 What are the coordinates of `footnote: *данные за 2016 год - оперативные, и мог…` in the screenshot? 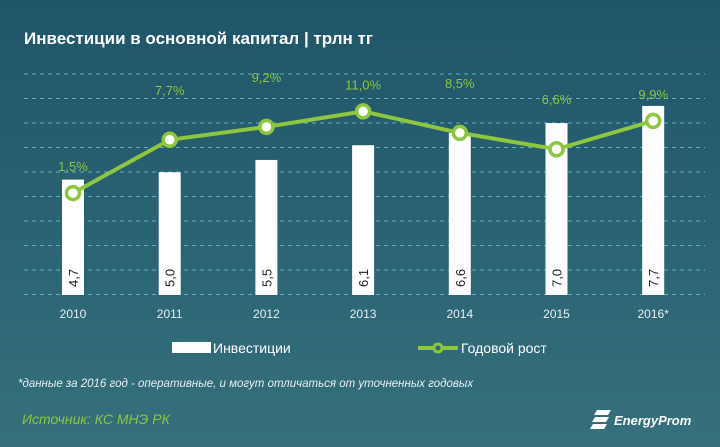 It's located at (246, 384).